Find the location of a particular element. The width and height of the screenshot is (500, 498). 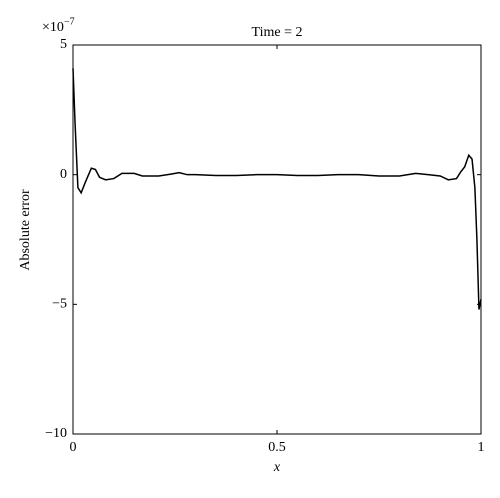

y-tick-label: 0 is located at coordinates (63, 174).